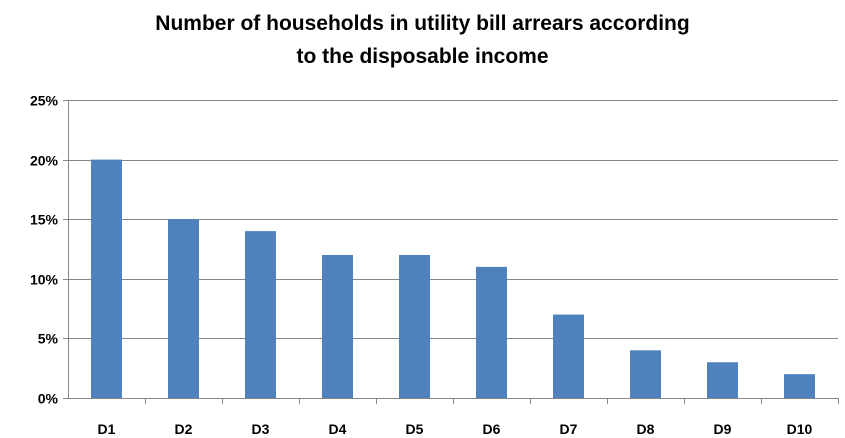 The height and width of the screenshot is (438, 845). Describe the element at coordinates (44, 280) in the screenshot. I see `y-tick-label: 10%` at that location.